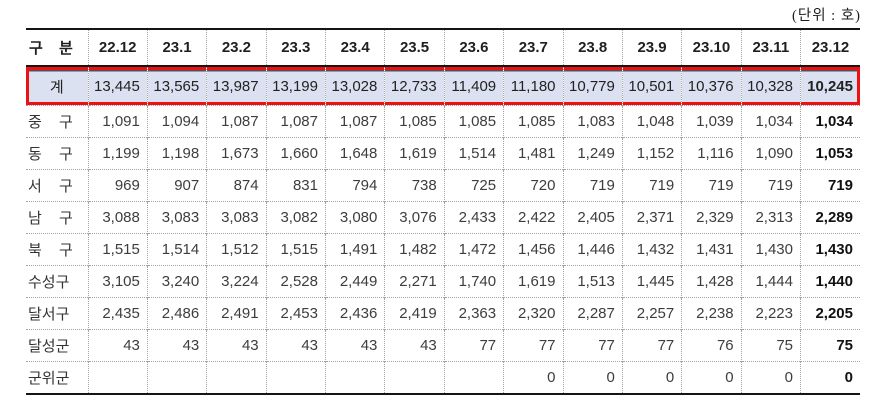  Describe the element at coordinates (414, 86) in the screenshot. I see `total-cell: 12,733` at that location.